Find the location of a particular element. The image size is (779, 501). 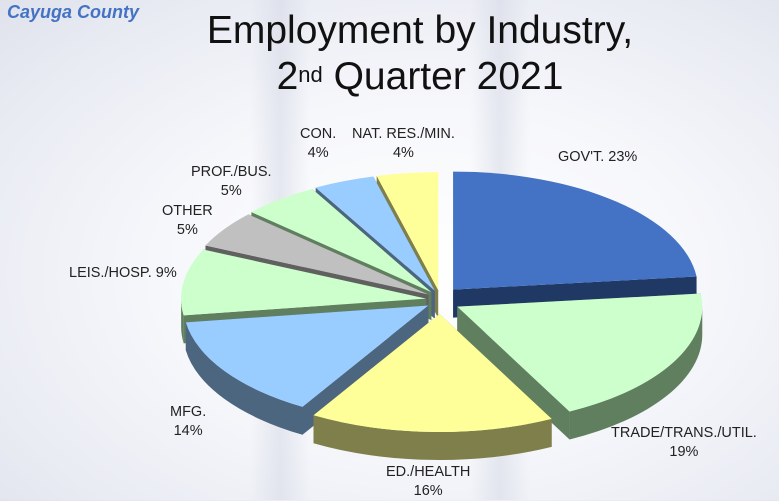

label-text: ED./HEALTH is located at coordinates (428, 472).